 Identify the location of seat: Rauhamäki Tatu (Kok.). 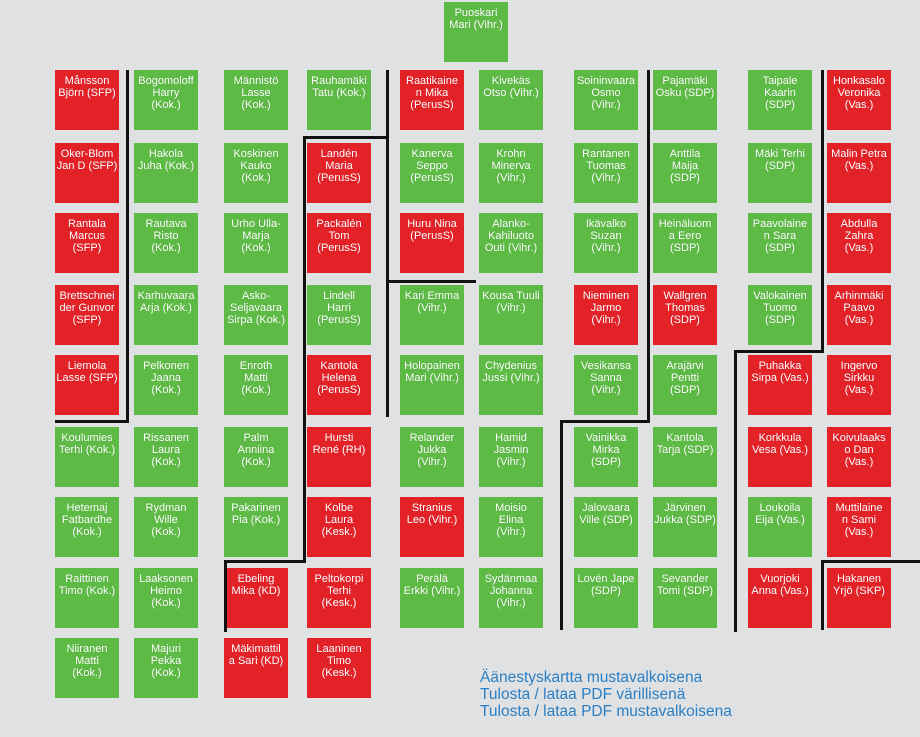
(339, 100).